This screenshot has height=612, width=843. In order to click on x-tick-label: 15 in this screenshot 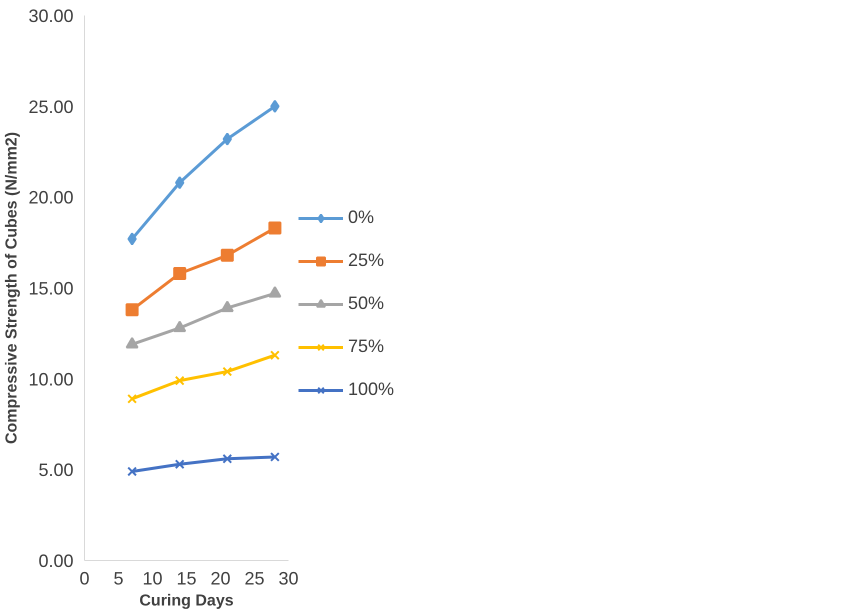, I will do `click(186, 578)`.